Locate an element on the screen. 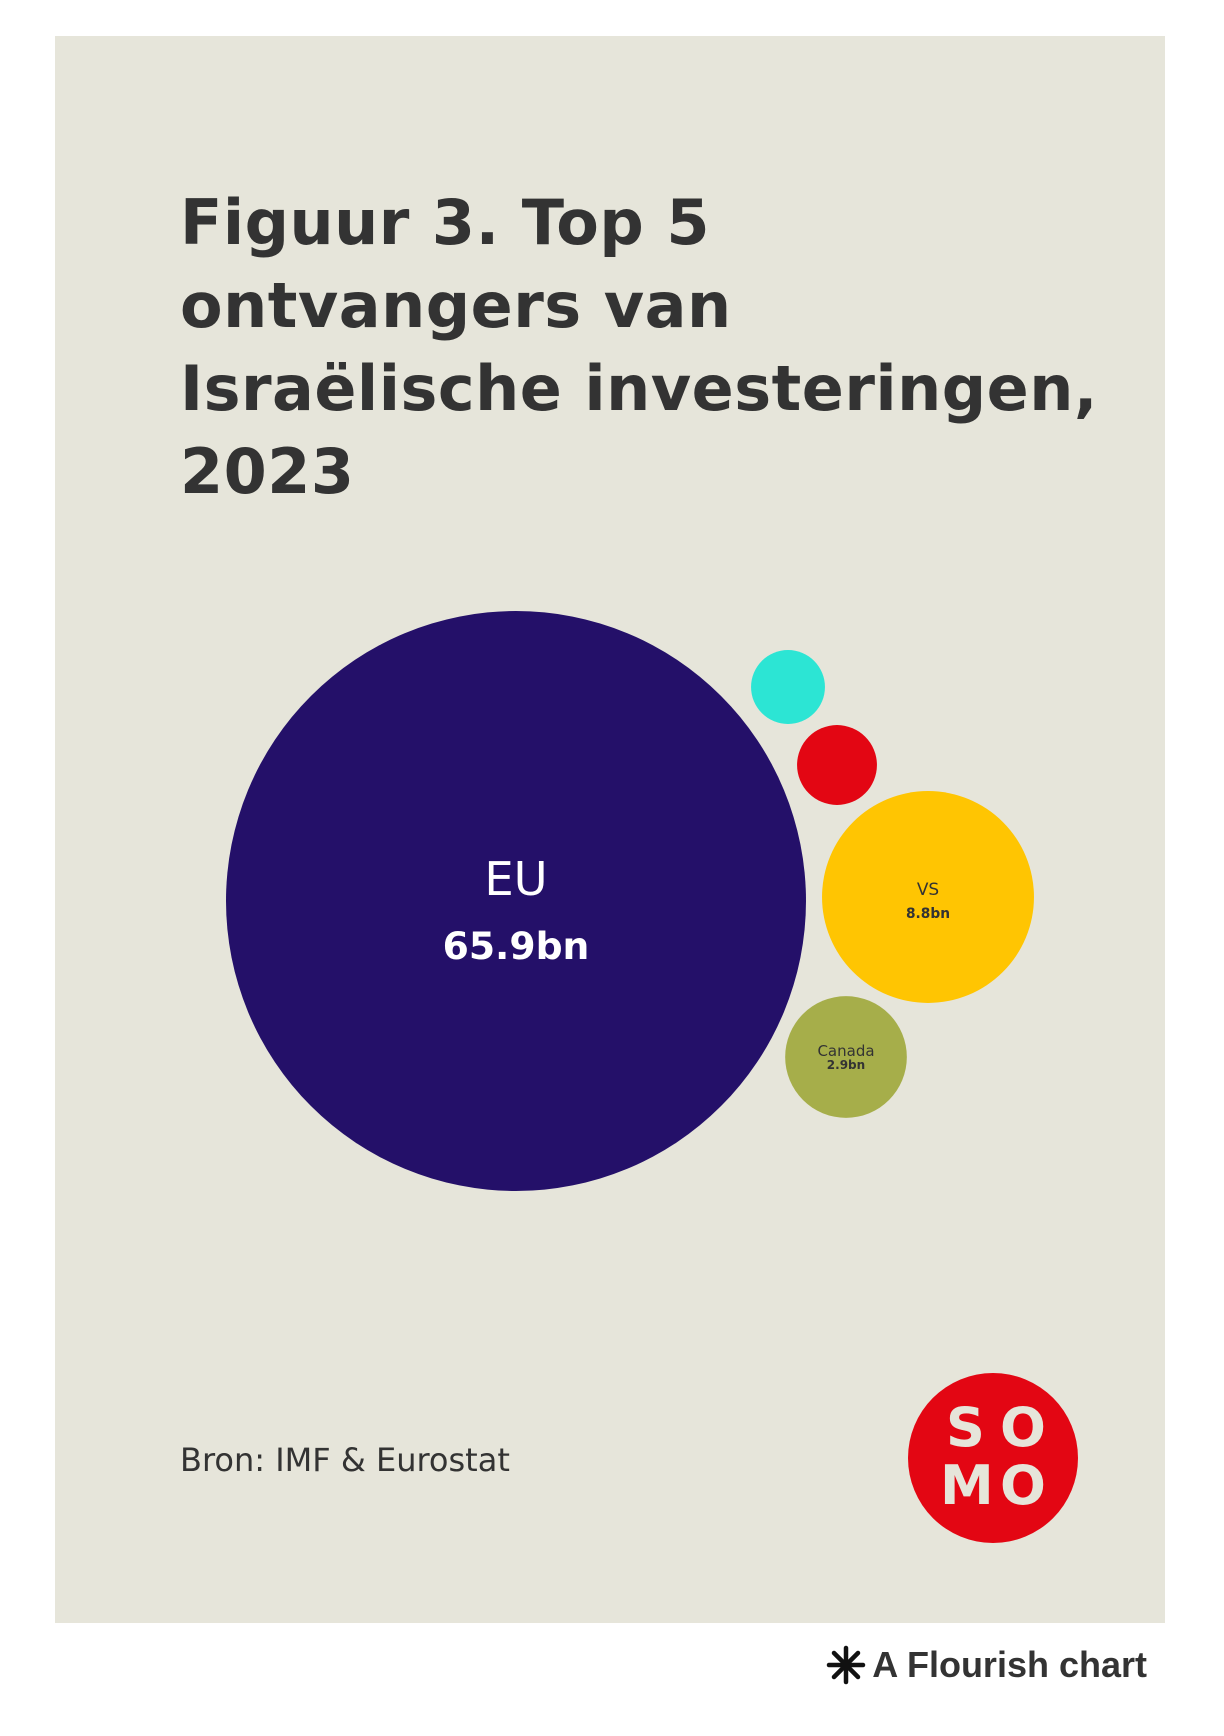  flourish-credit: A Flourish chart is located at coordinates (986, 1665).